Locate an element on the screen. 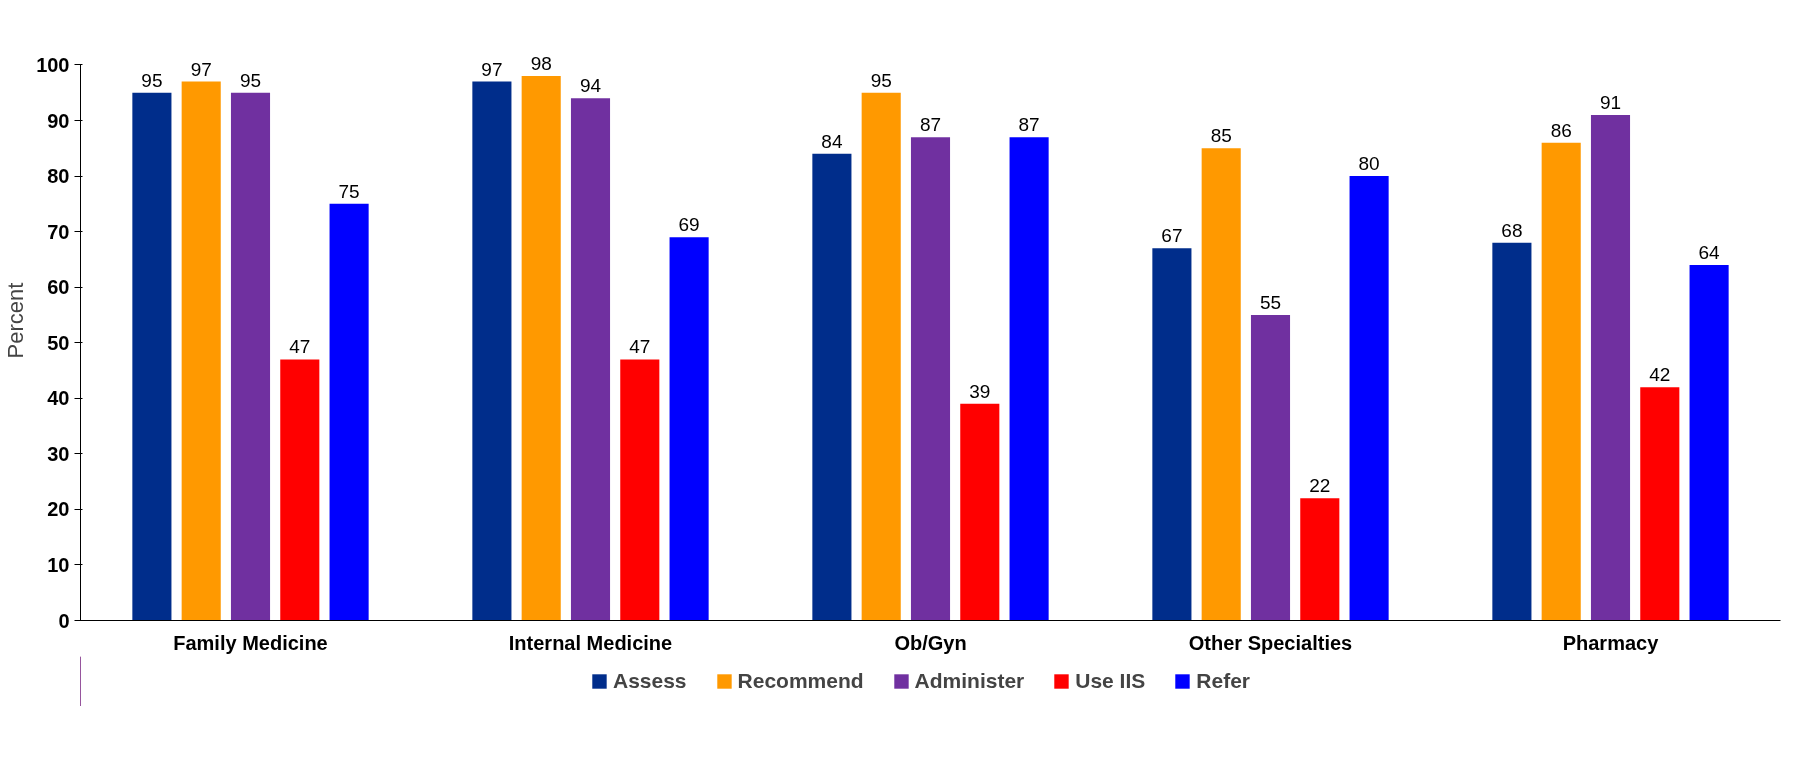 The height and width of the screenshot is (773, 1810). data-label: 86 is located at coordinates (1561, 130).